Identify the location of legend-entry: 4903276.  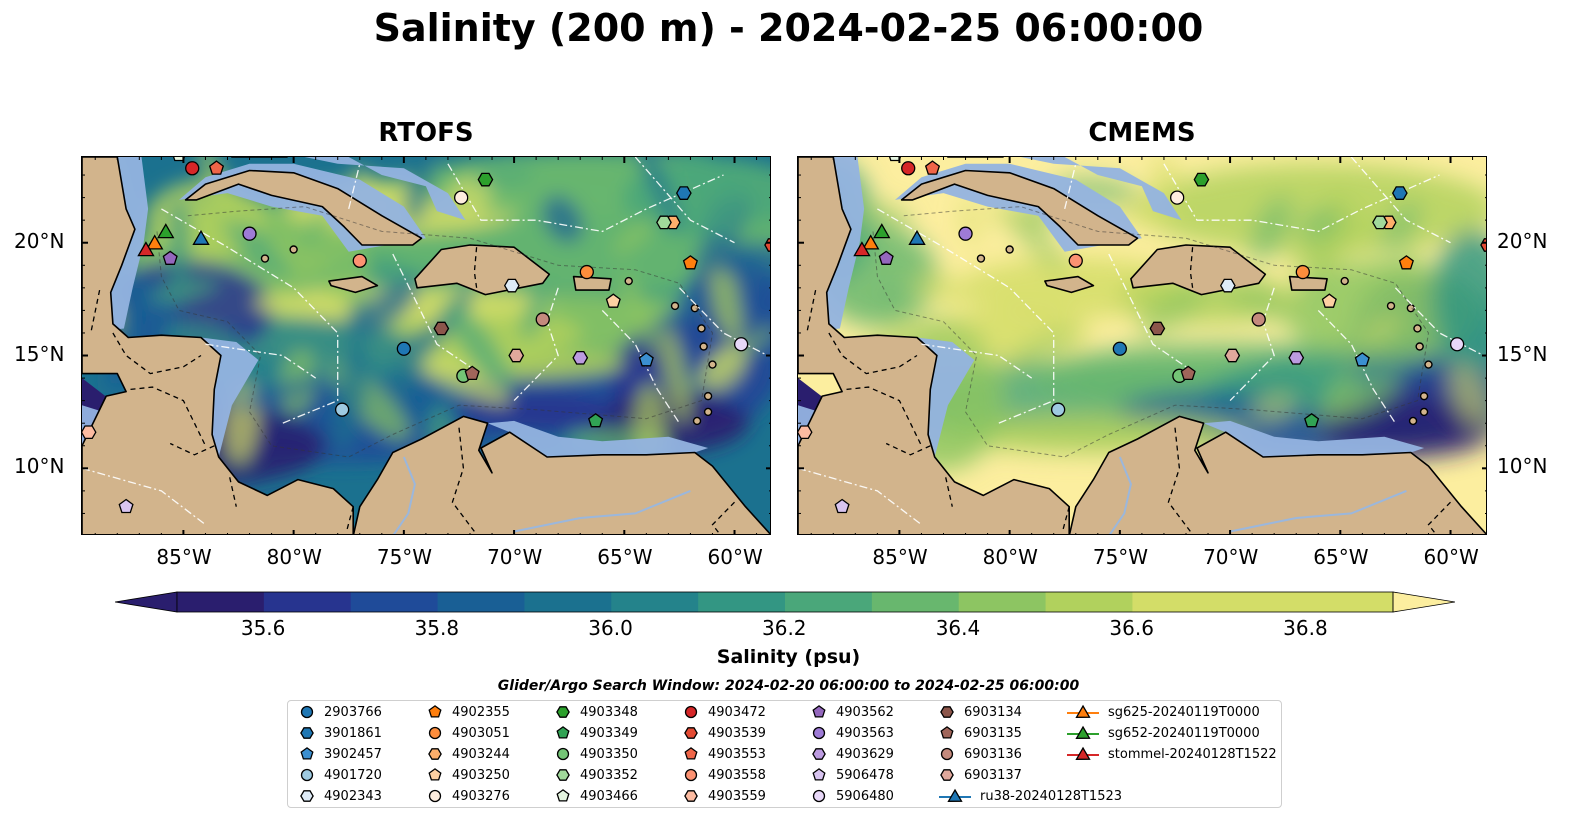
(468, 796).